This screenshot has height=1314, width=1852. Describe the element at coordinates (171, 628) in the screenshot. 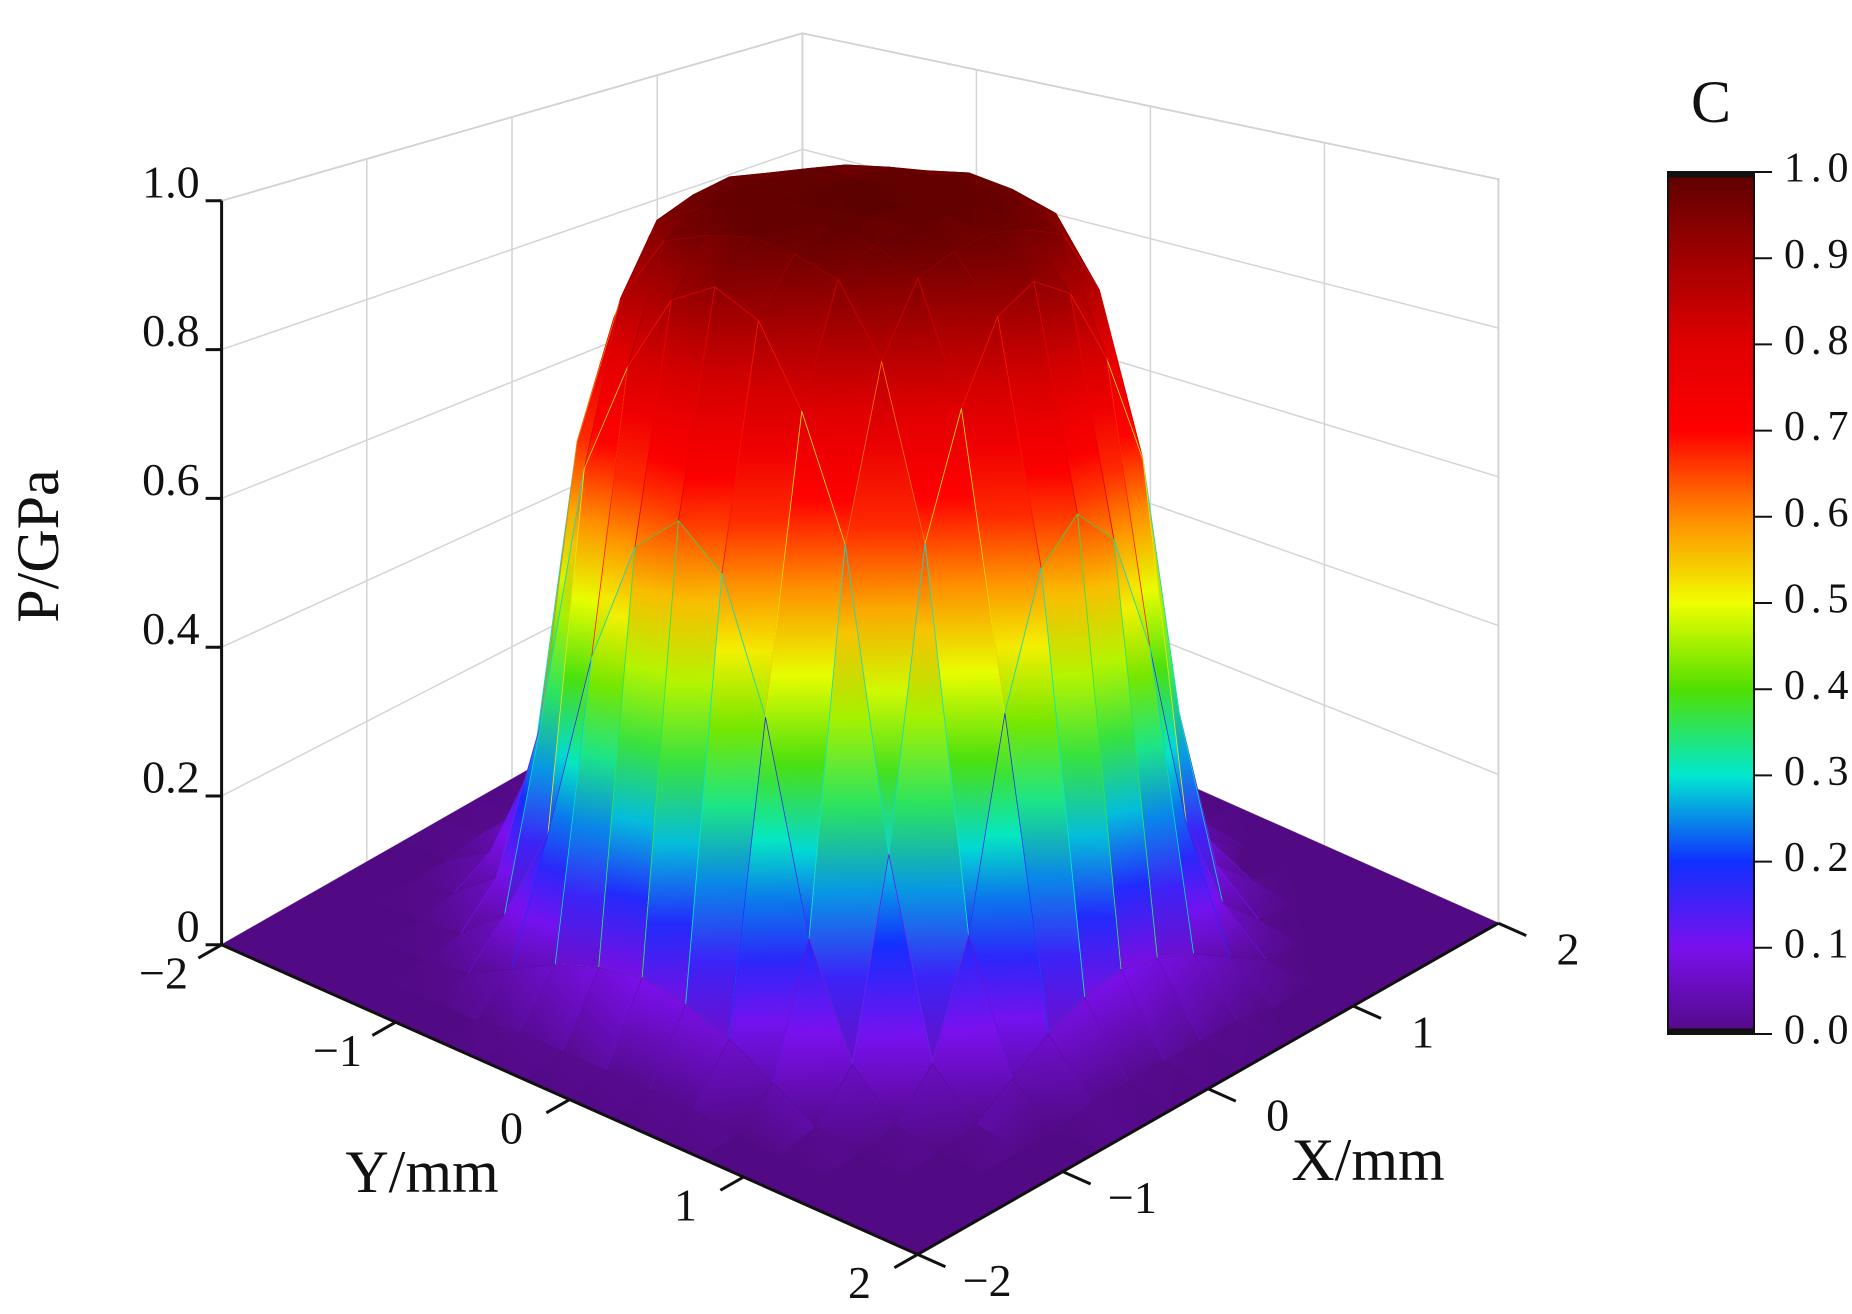

I see `z-tick-label: 0.4` at that location.